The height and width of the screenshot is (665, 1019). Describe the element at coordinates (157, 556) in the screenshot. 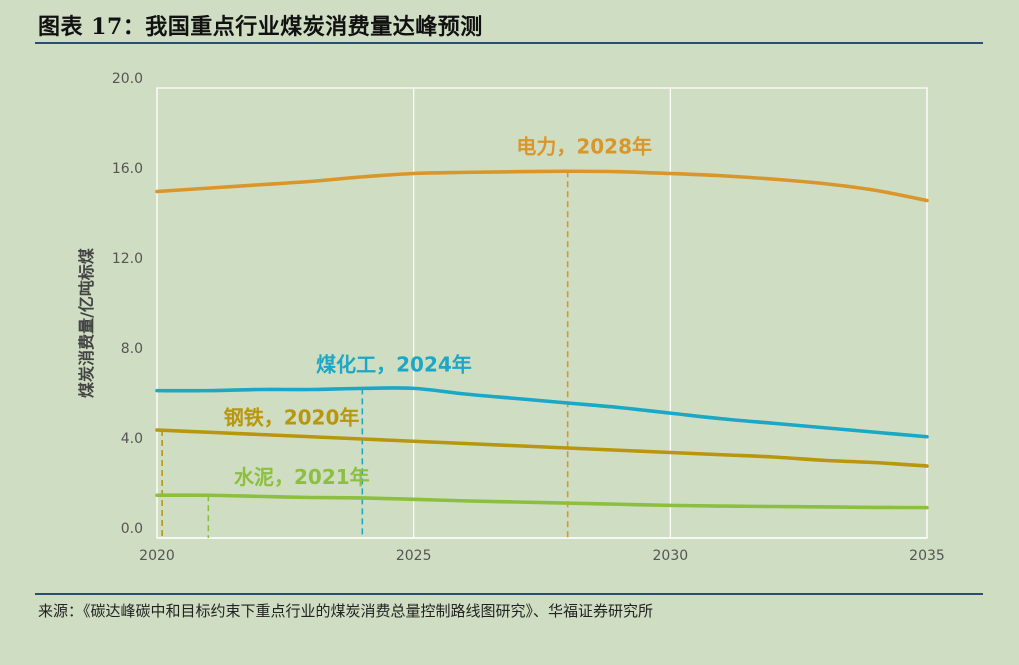

I see `x-tick-label: 2020` at that location.